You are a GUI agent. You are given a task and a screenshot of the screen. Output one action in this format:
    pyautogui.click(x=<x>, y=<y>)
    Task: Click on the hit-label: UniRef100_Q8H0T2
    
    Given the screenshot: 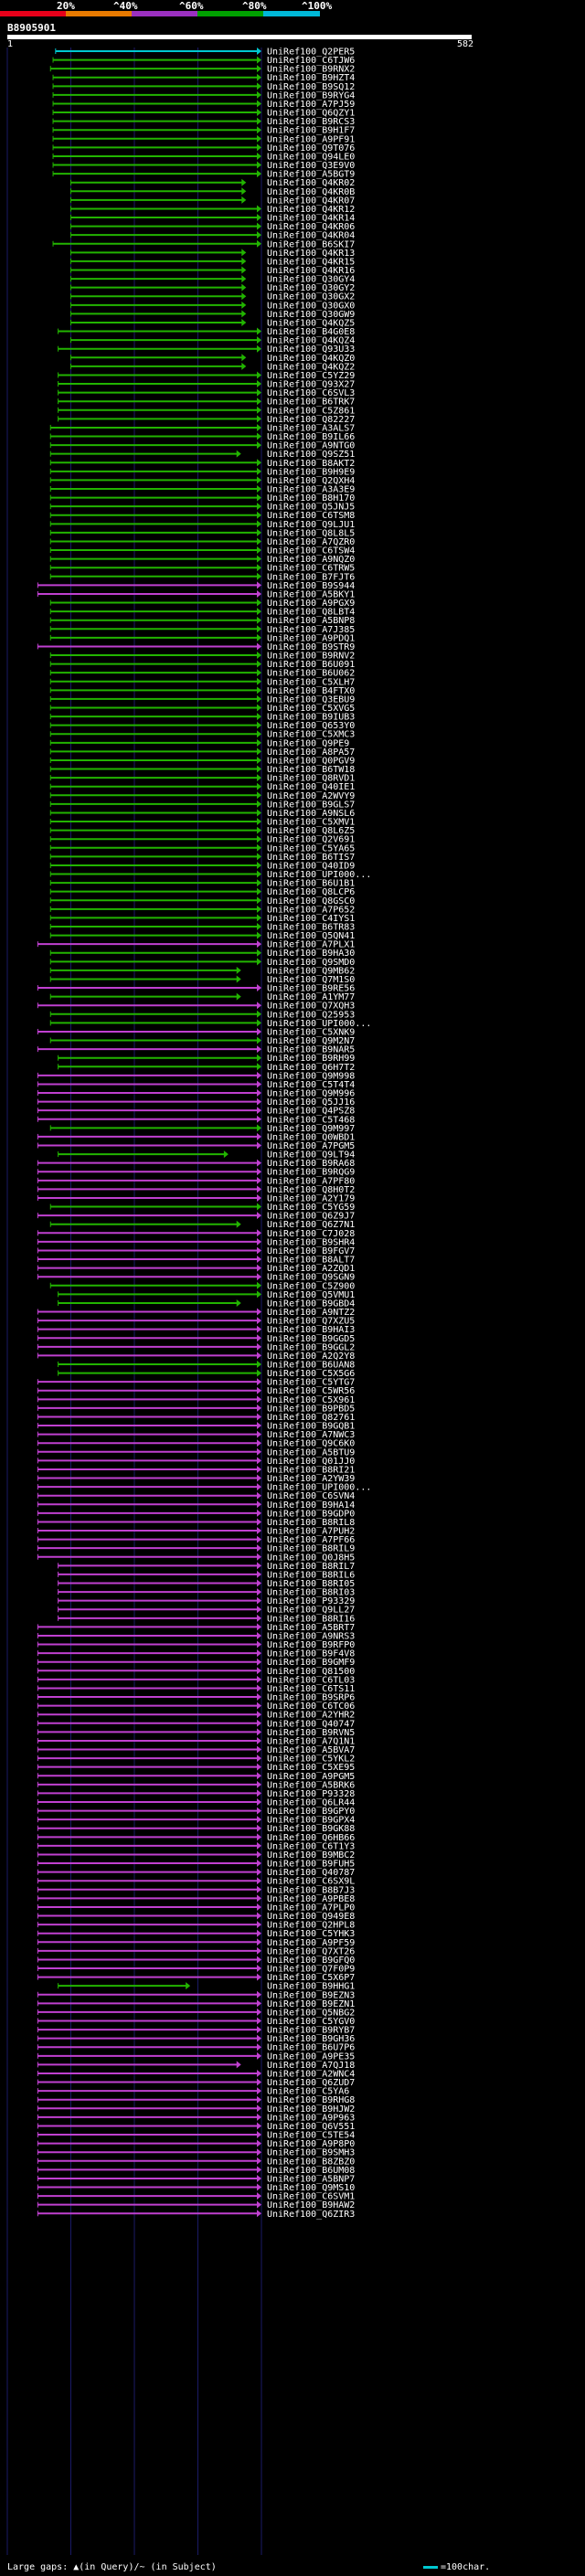 What is the action you would take?
    pyautogui.click(x=311, y=1190)
    